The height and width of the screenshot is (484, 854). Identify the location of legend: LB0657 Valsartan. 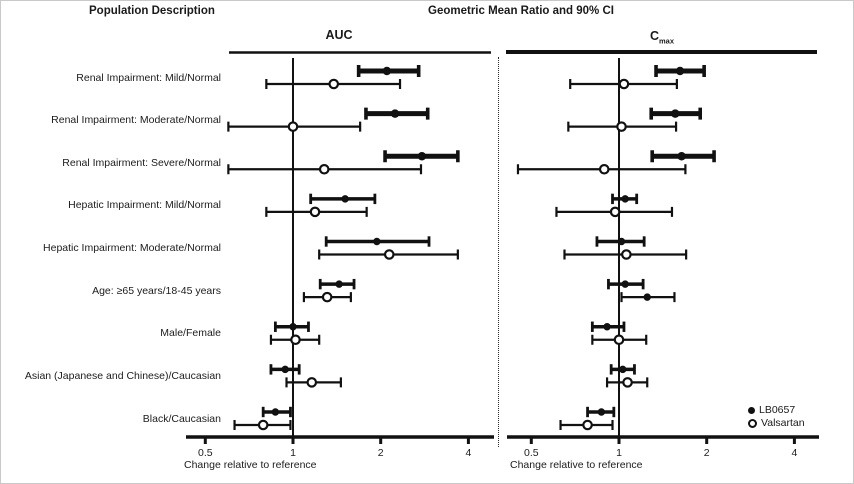
(776, 417).